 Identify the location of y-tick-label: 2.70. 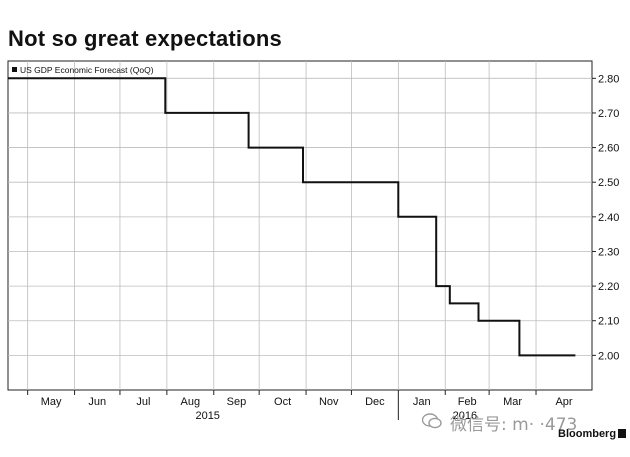
(608, 114).